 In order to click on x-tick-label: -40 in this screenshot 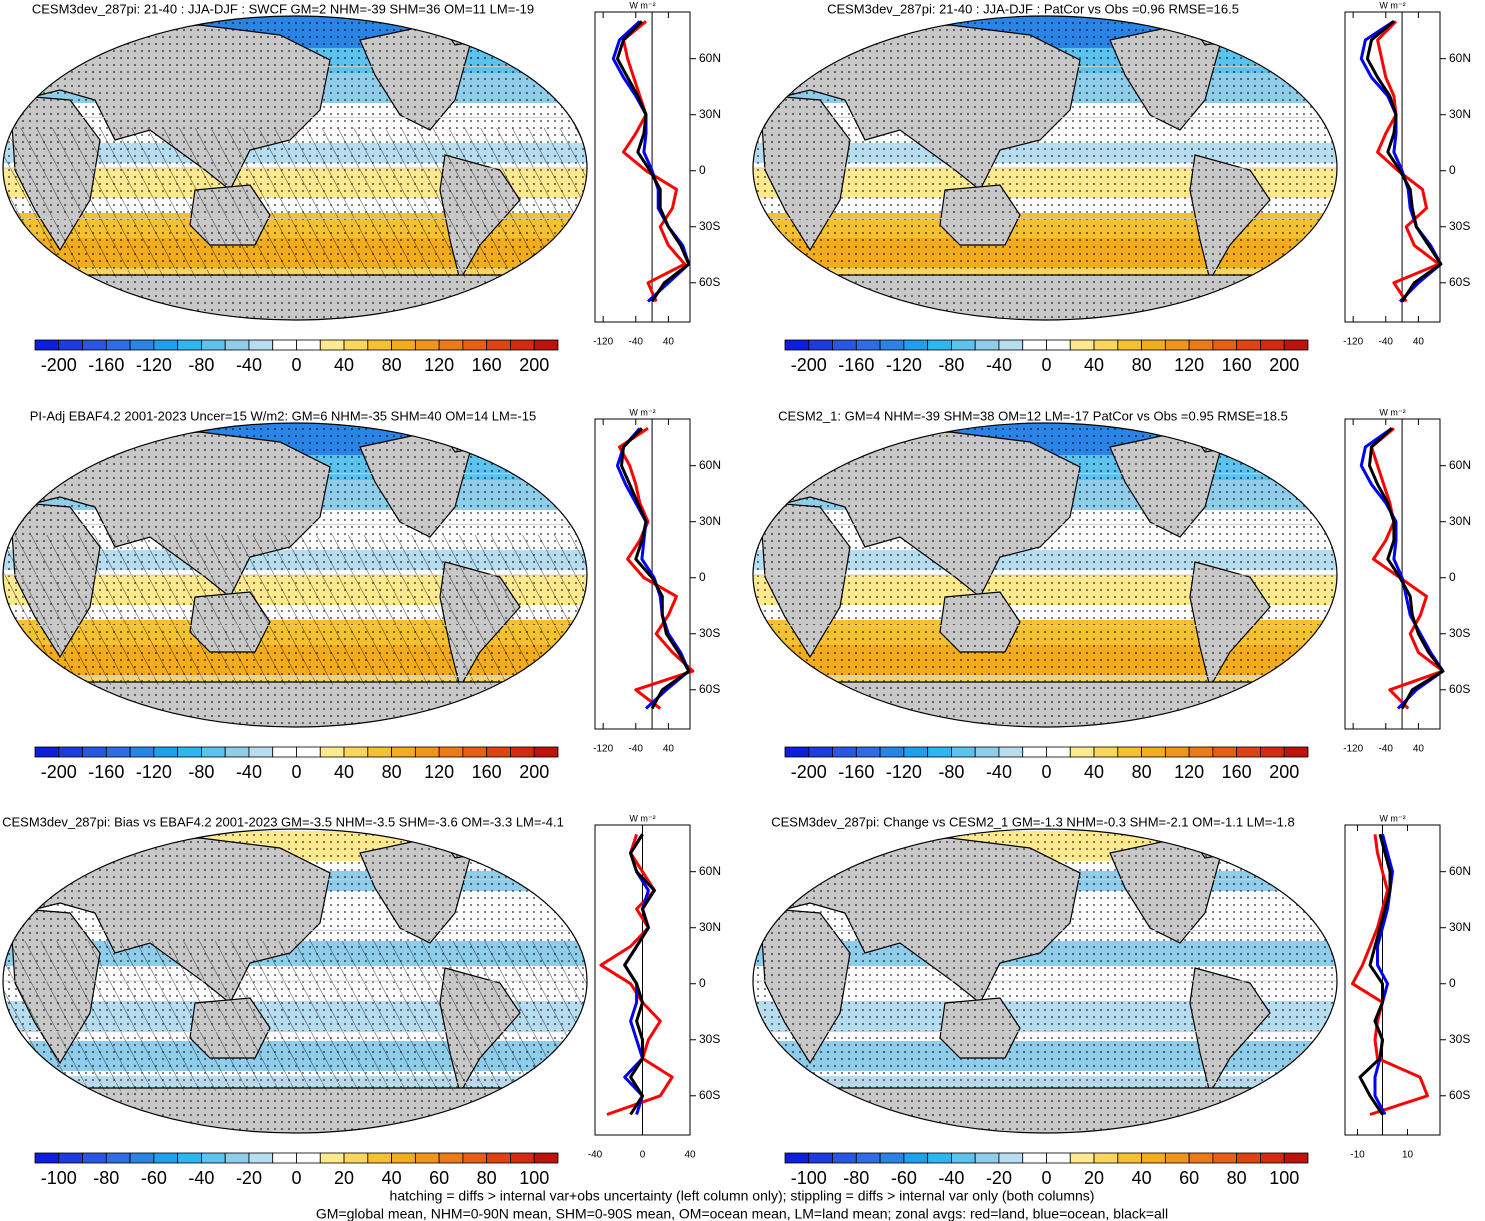, I will do `click(595, 1155)`.